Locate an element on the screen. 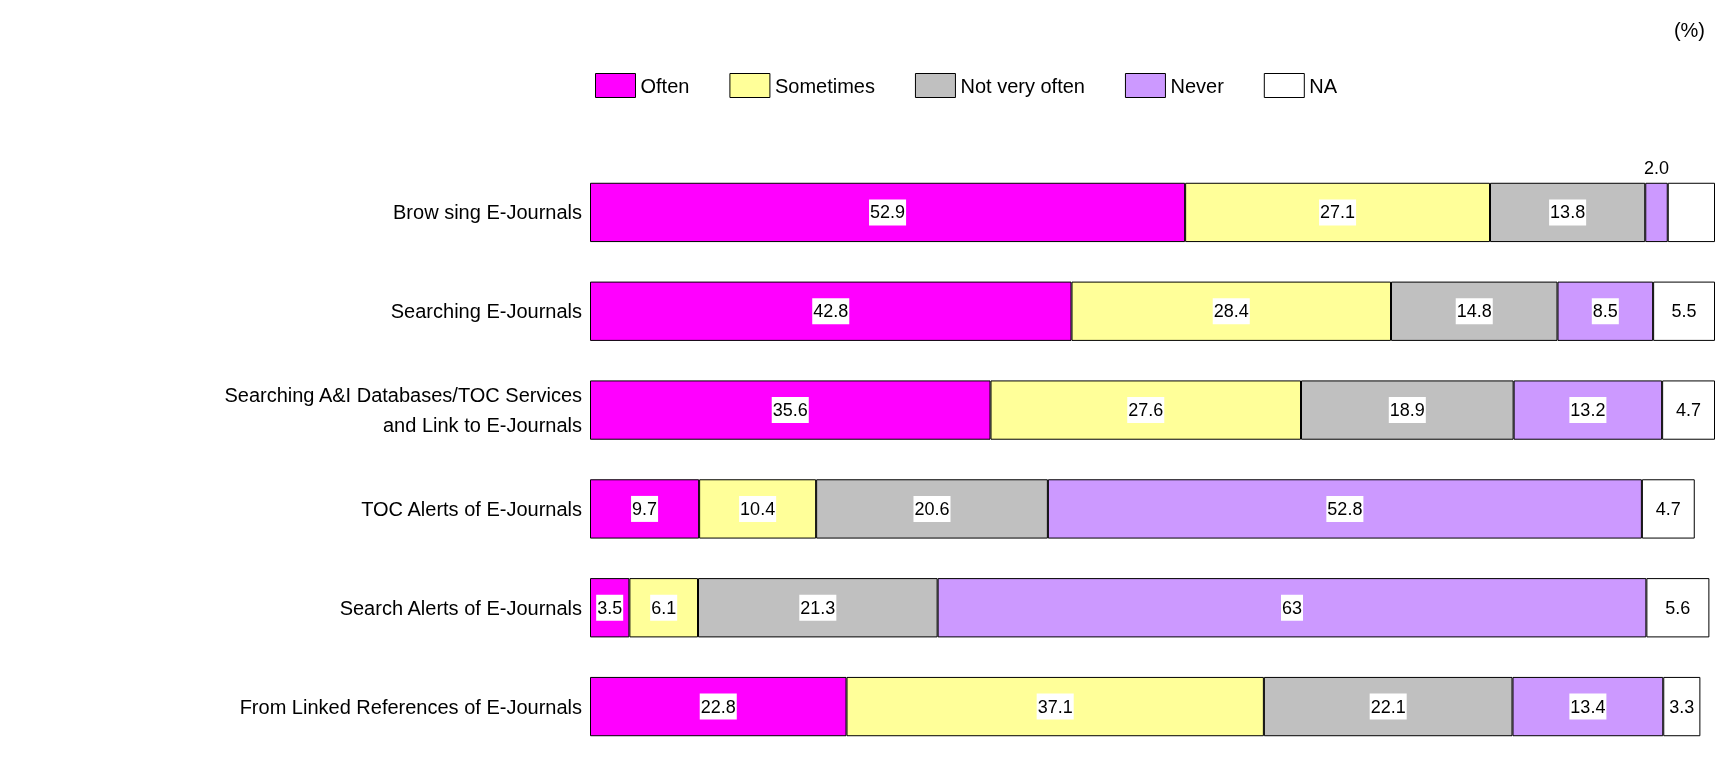 This screenshot has height=774, width=1725. data-label: 52.8 is located at coordinates (1345, 508).